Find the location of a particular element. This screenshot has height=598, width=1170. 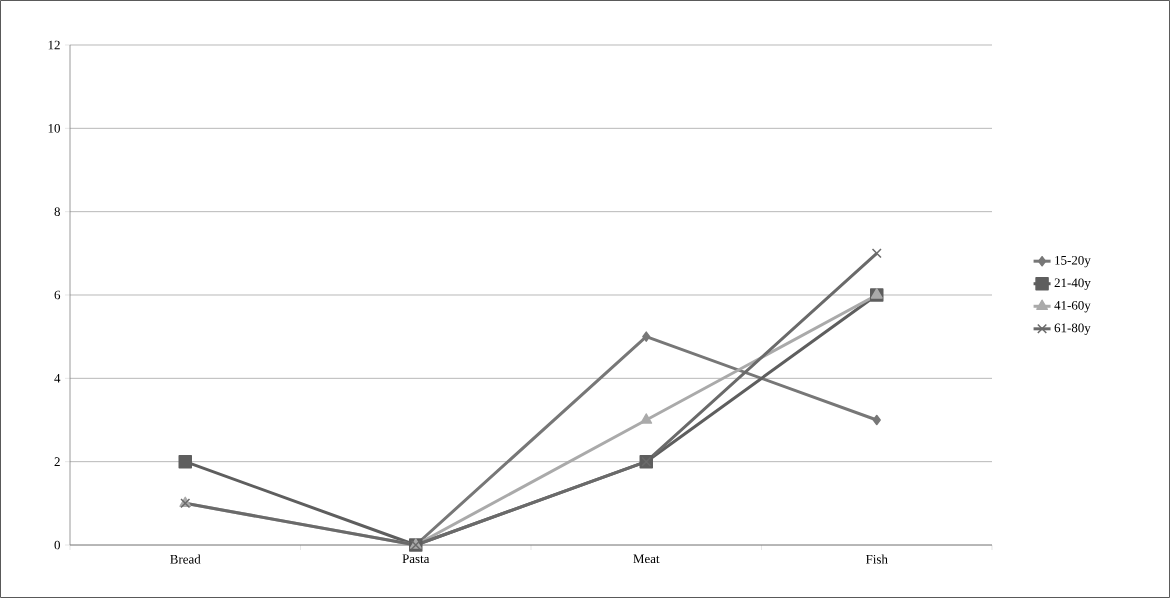

x-tick-label: Meat is located at coordinates (646, 559).